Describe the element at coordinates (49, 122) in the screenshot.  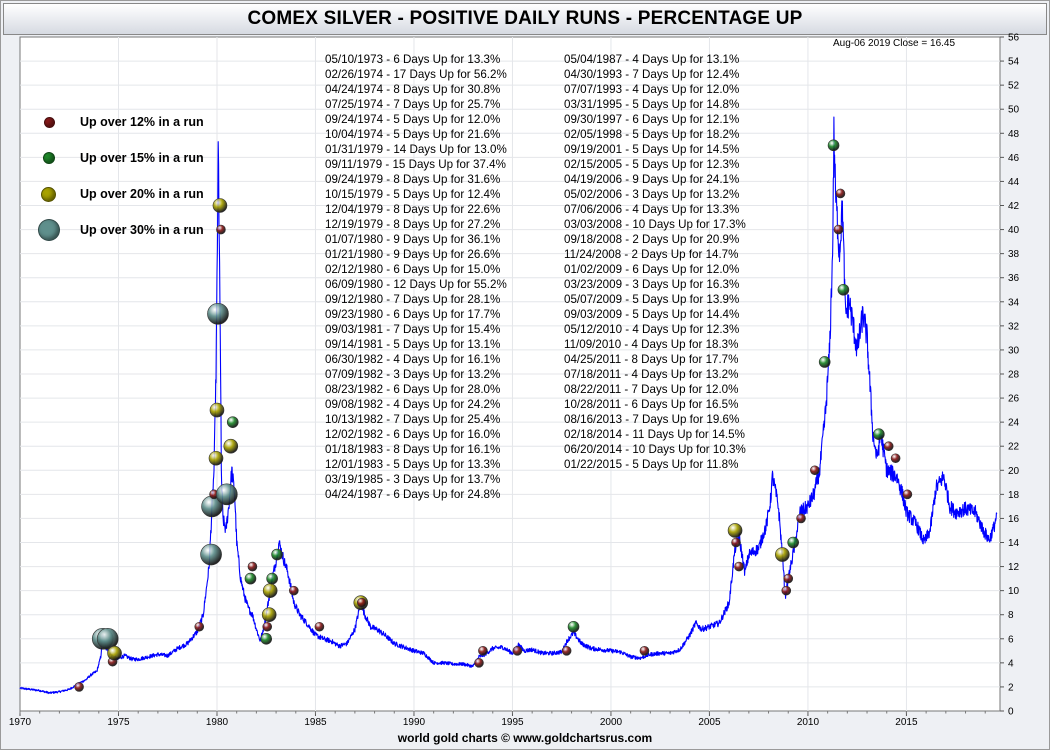
I see `legend-marker-12-icon` at that location.